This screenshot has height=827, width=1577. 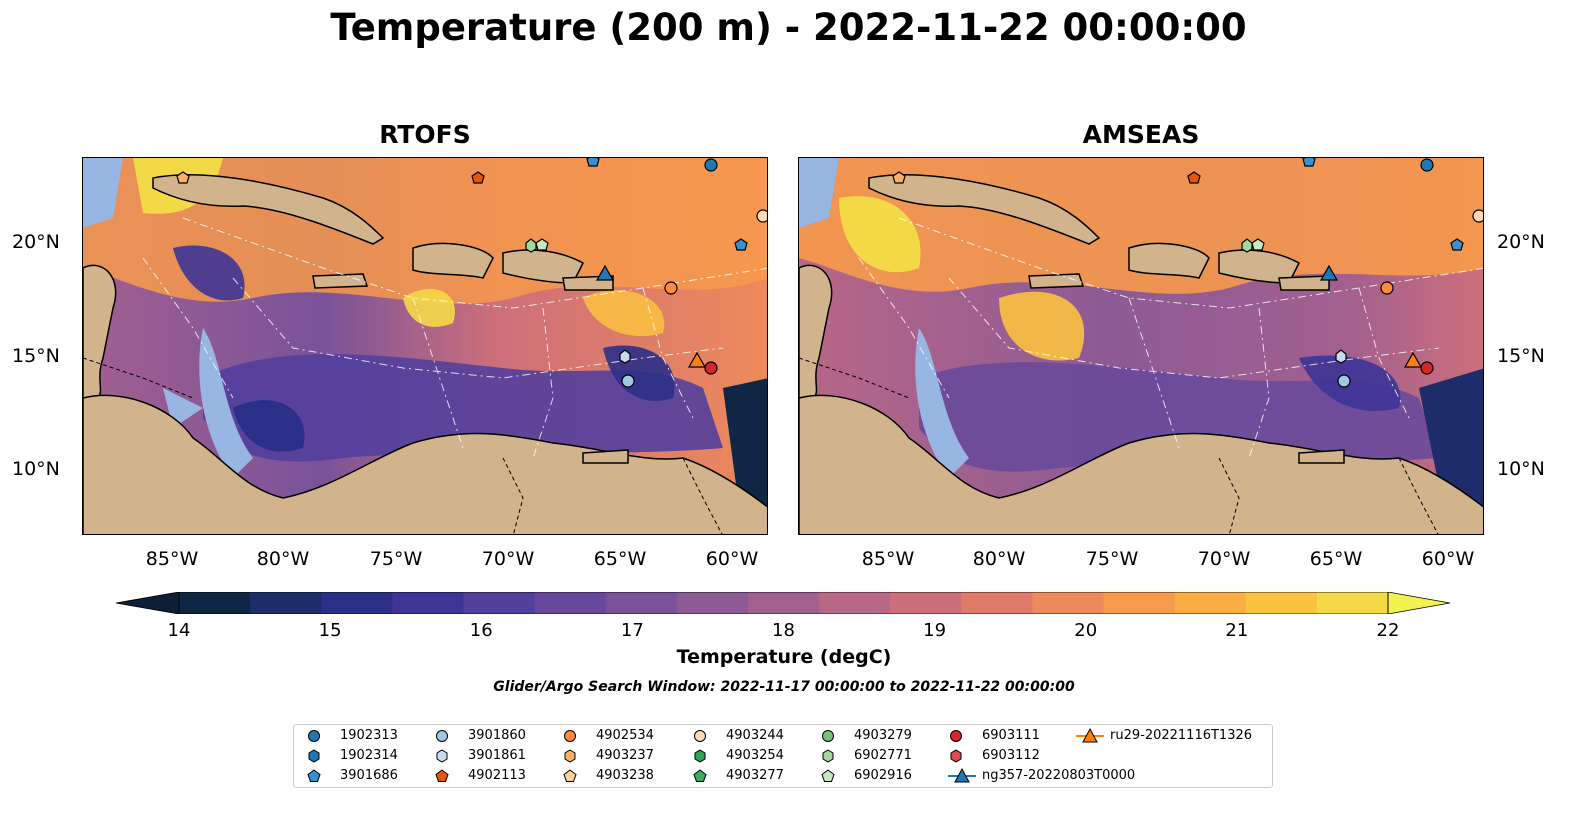 I want to click on legend-label: 1902313, so click(x=369, y=735).